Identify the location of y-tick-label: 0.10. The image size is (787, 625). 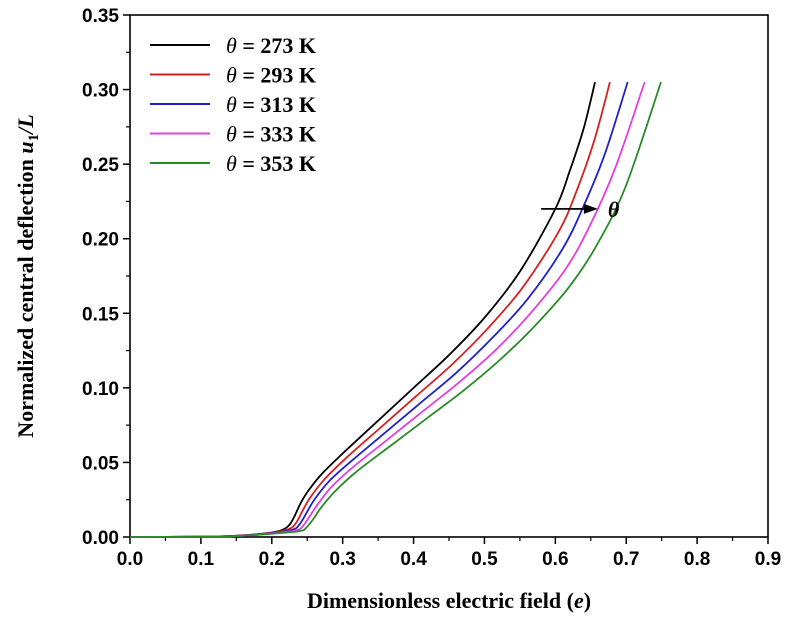
(100, 389).